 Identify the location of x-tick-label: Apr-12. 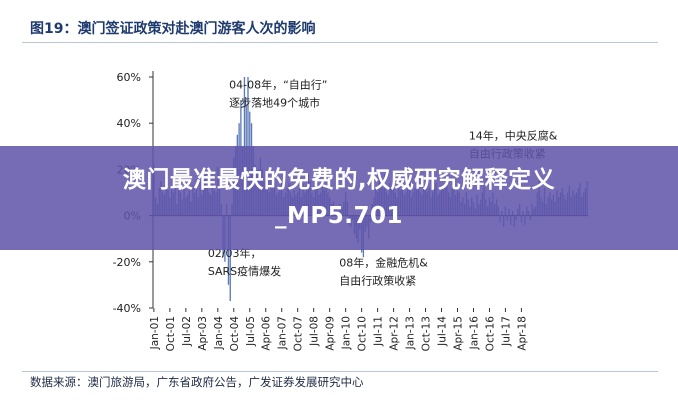
(395, 333).